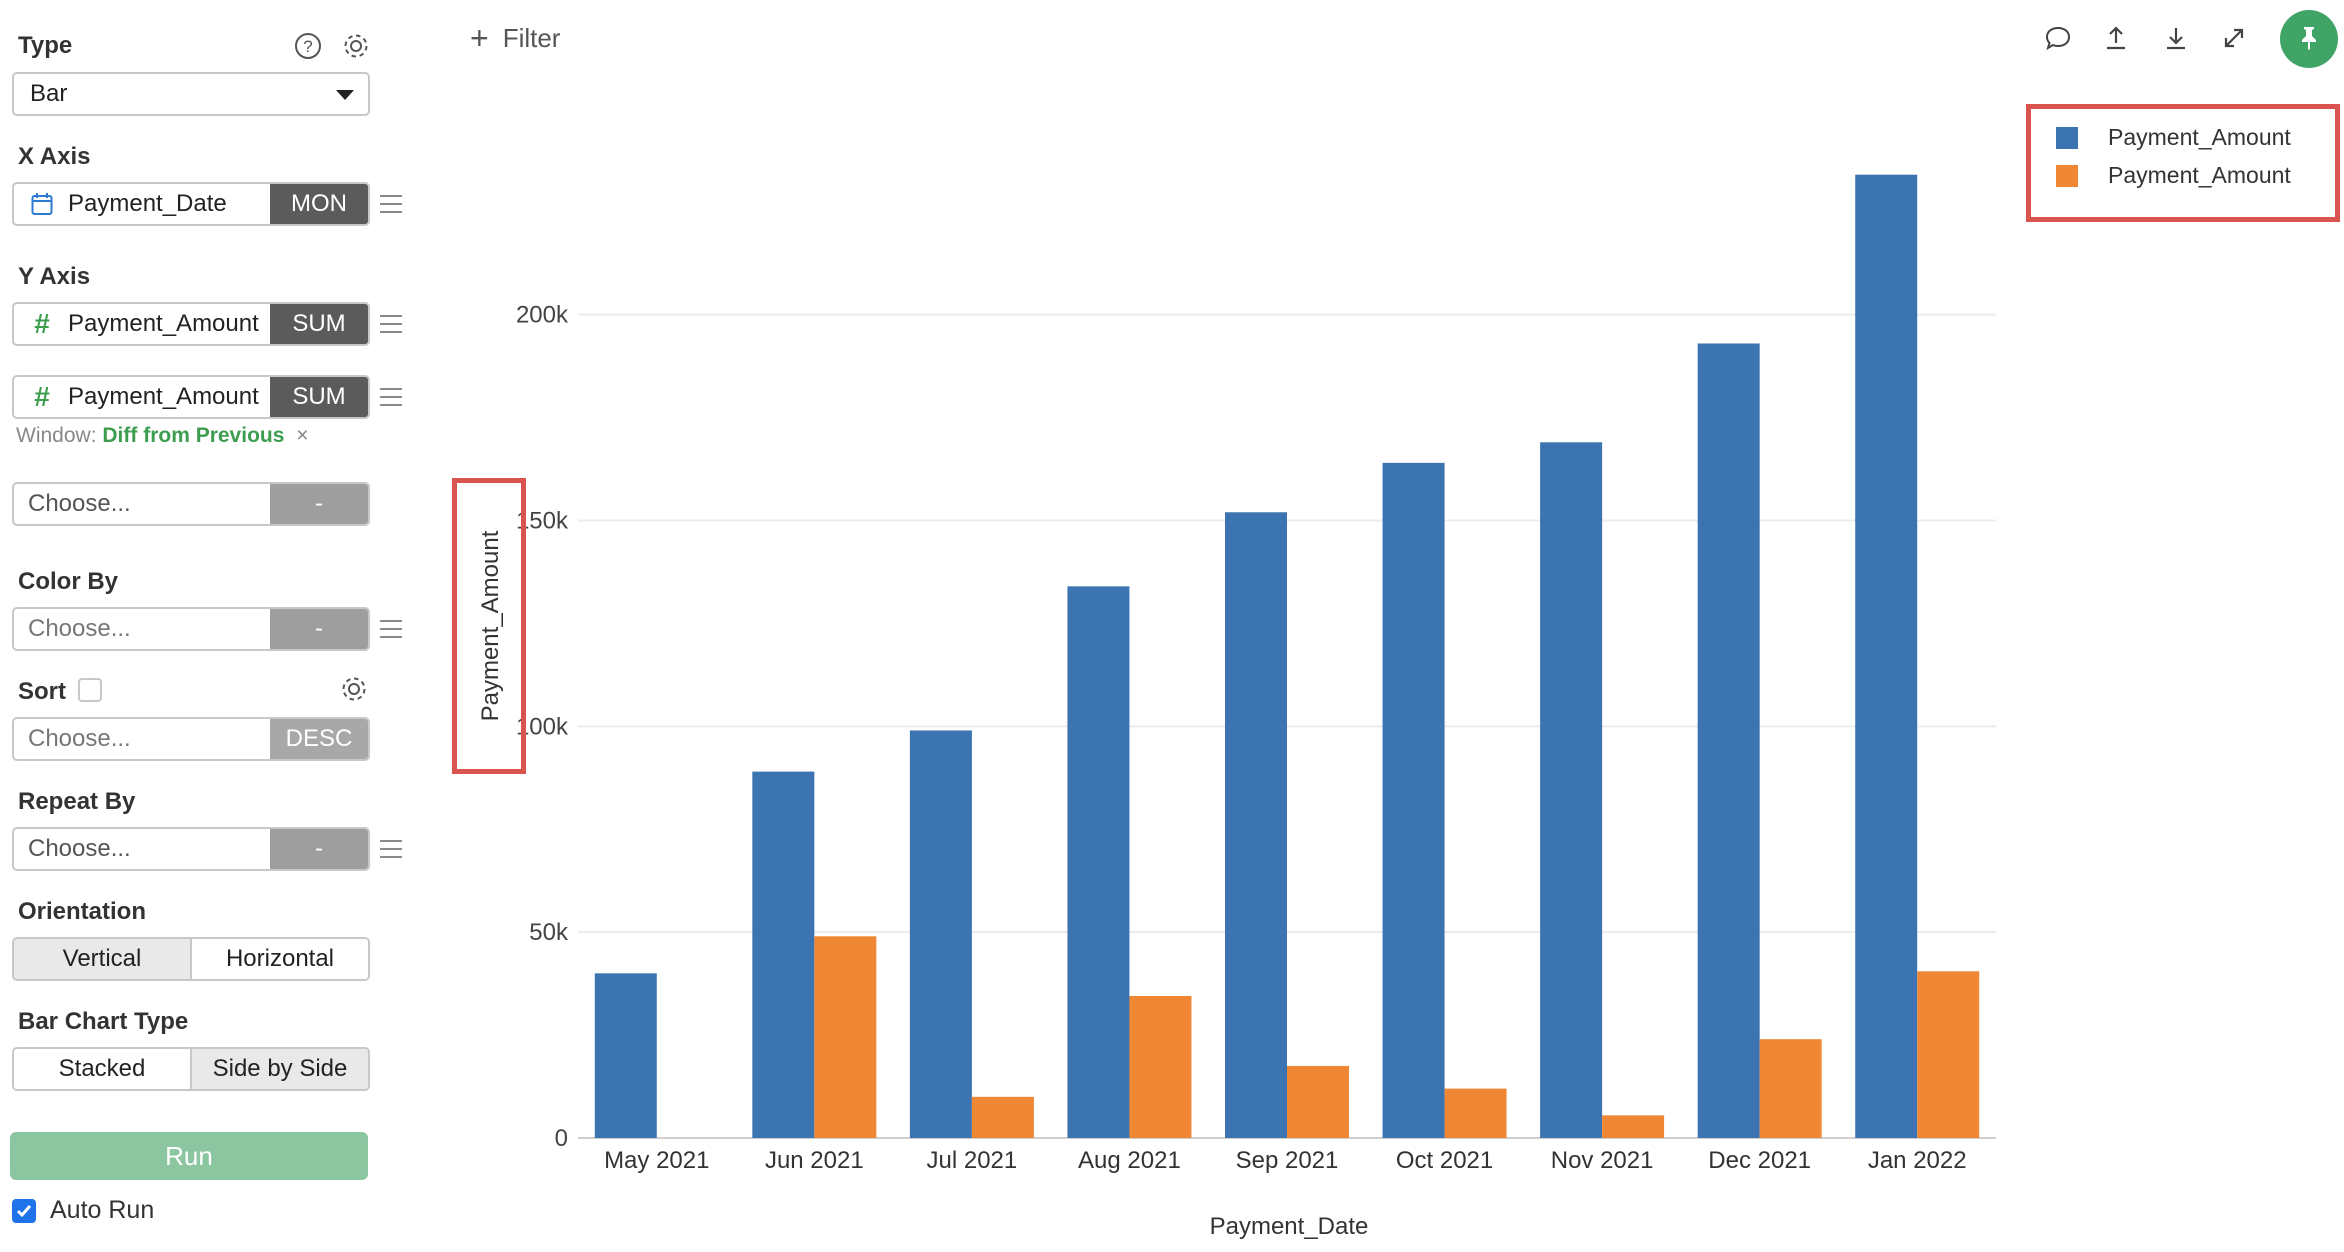  Describe the element at coordinates (102, 959) in the screenshot. I see `orientation-vertical-button: Vertical` at that location.